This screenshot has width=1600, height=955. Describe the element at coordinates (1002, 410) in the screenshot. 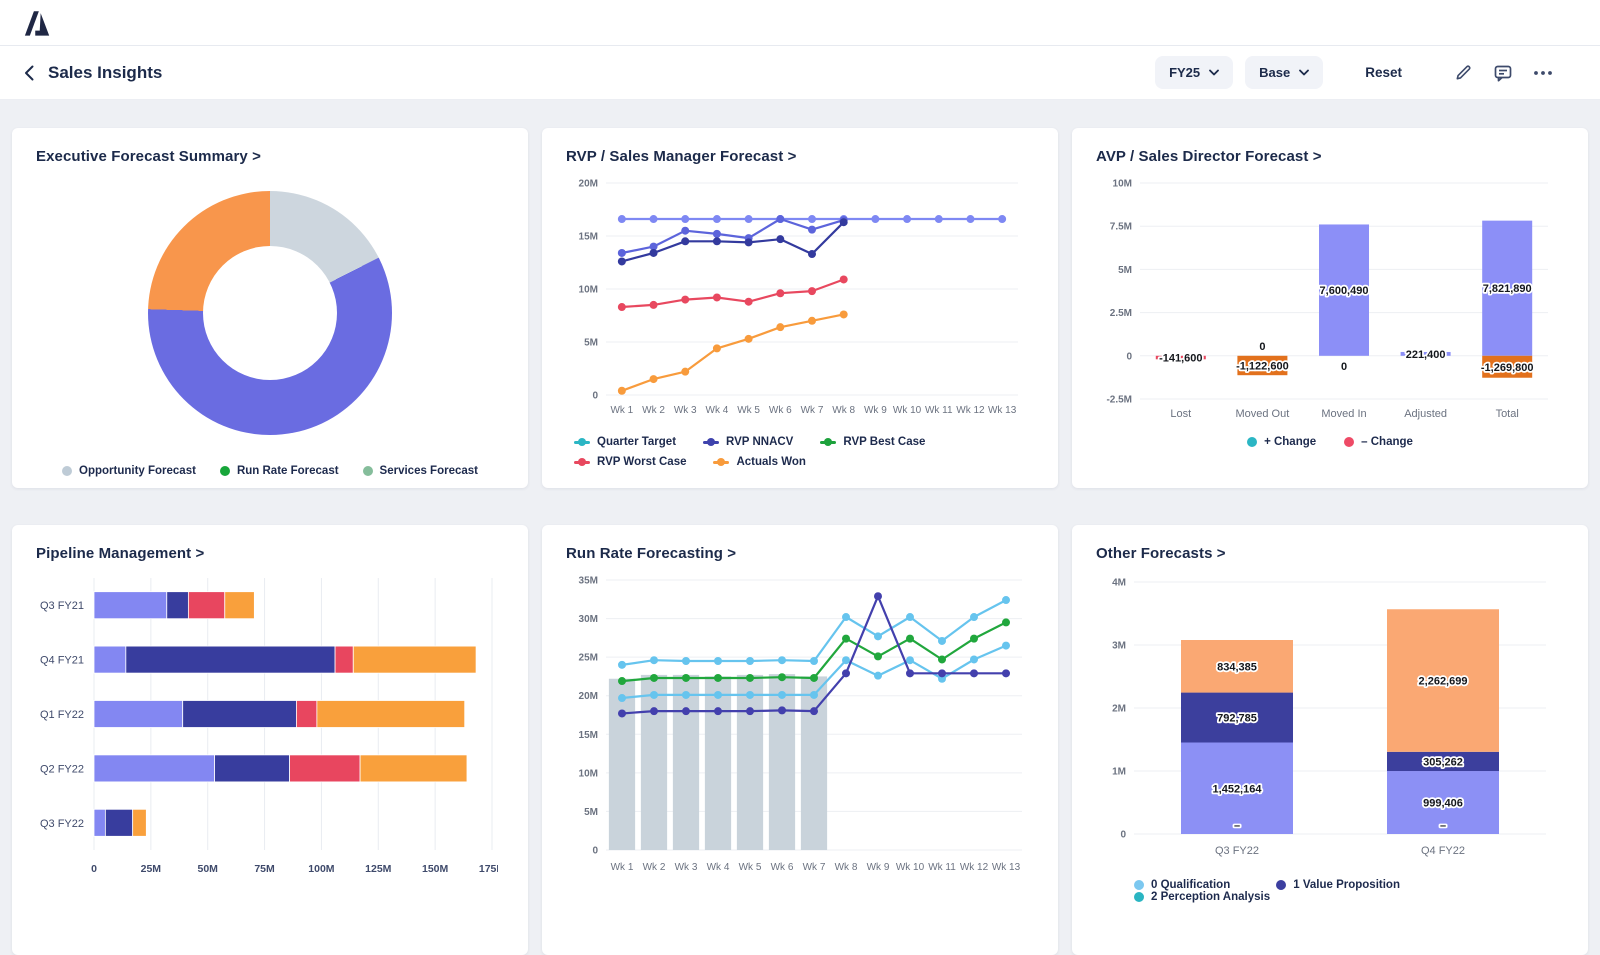

I see `svg-text: Wk 13` at that location.